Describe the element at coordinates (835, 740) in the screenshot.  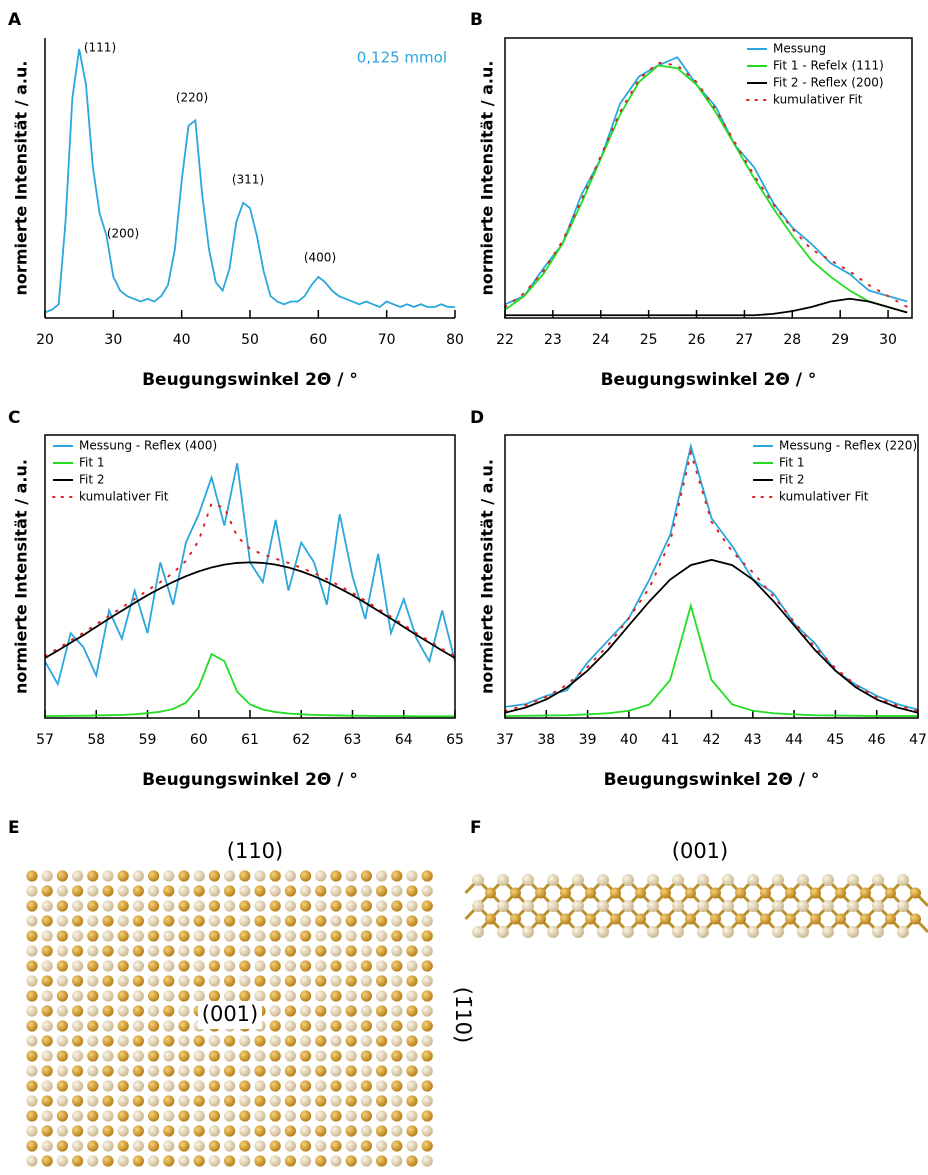
I see `x-tick-label: 45` at that location.